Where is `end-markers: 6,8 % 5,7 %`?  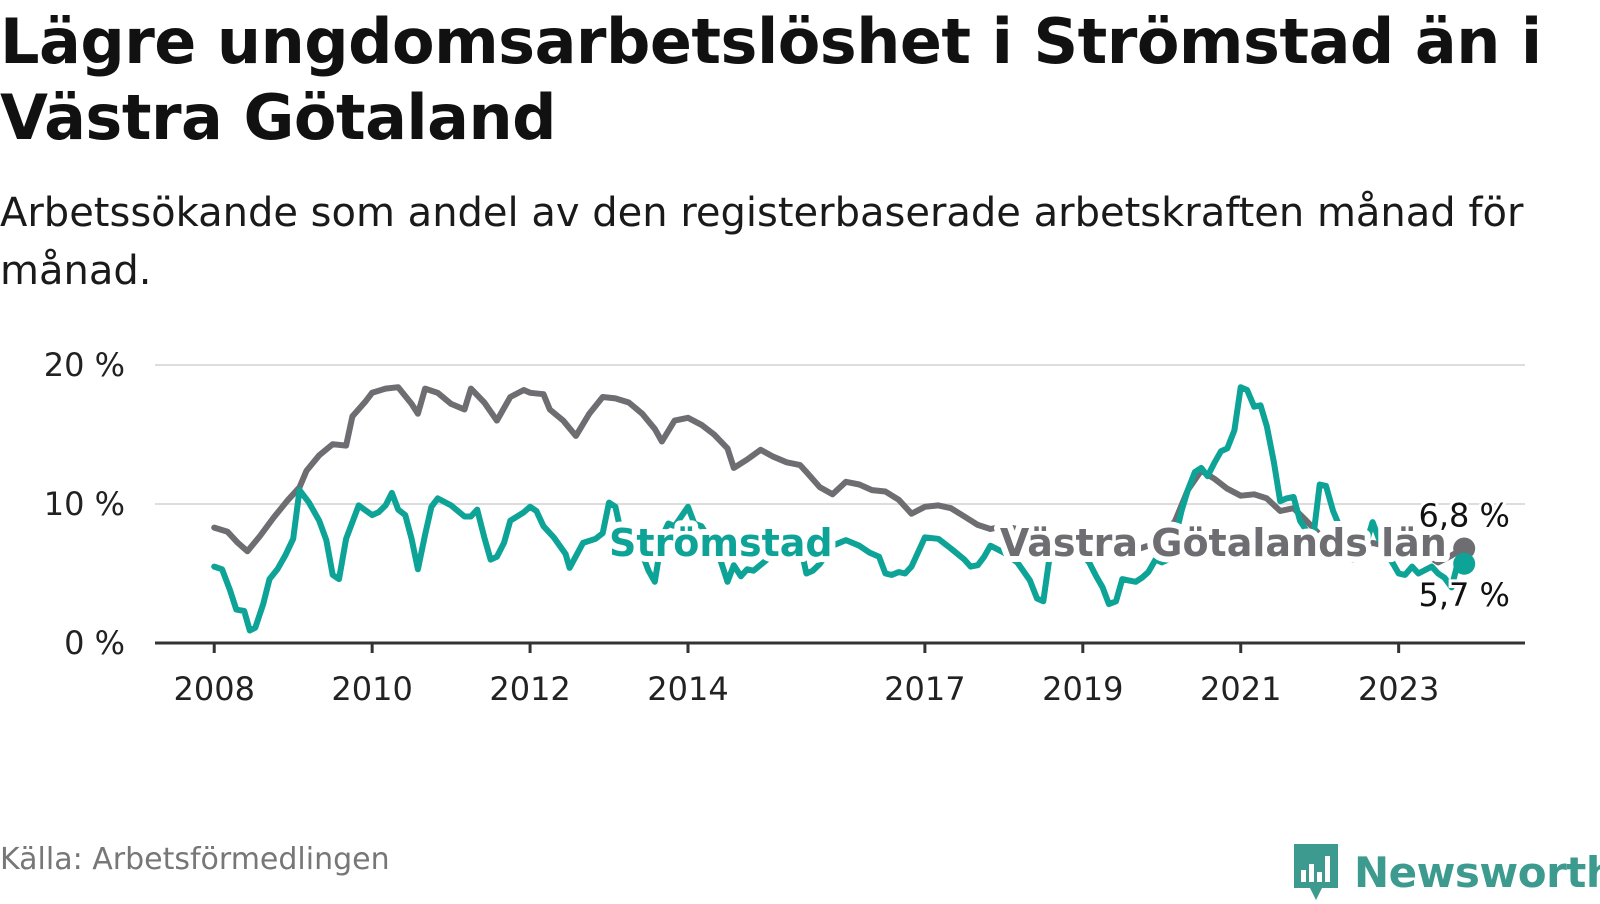
end-markers: 6,8 % 5,7 % is located at coordinates (1463, 554).